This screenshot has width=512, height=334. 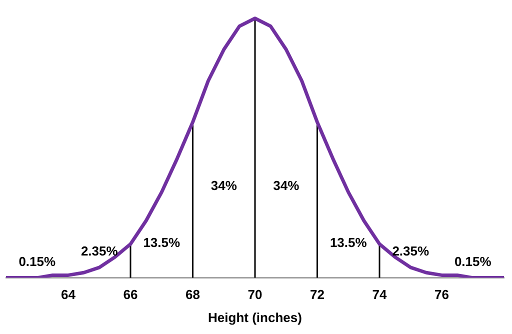 What do you see at coordinates (68, 294) in the screenshot?
I see `x-tick-label: 64` at bounding box center [68, 294].